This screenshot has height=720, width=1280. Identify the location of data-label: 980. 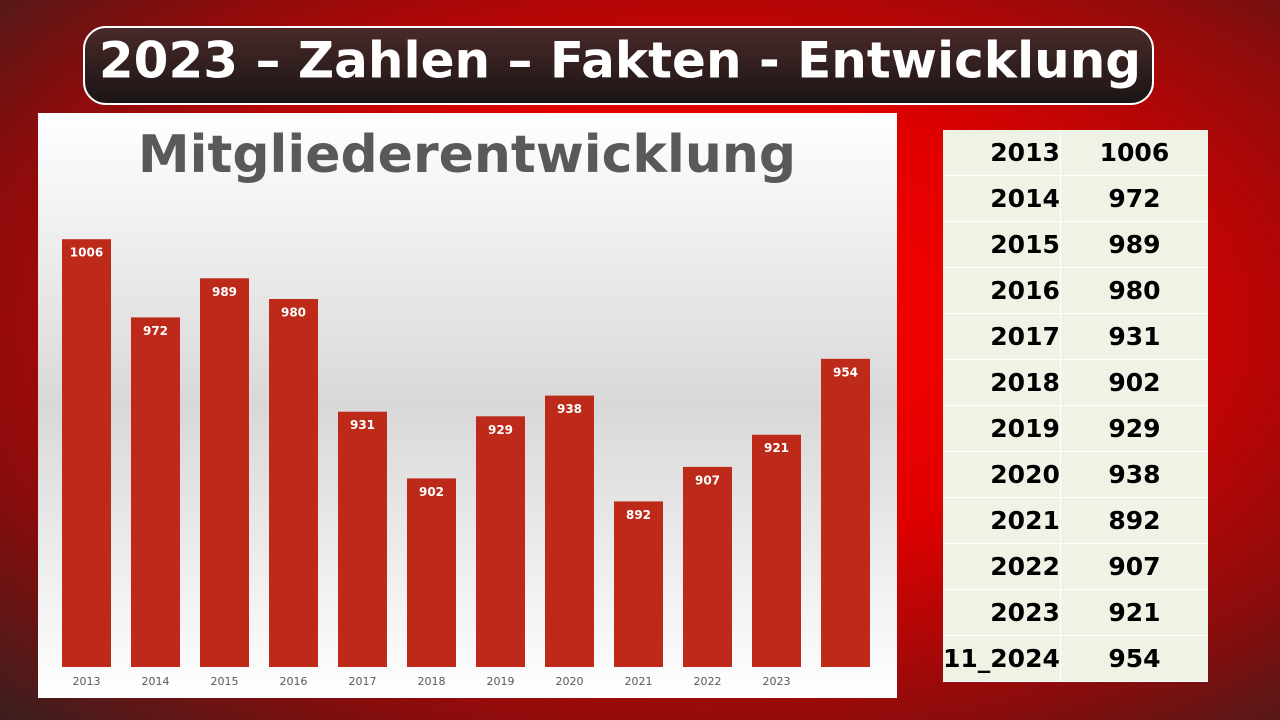
(293, 313).